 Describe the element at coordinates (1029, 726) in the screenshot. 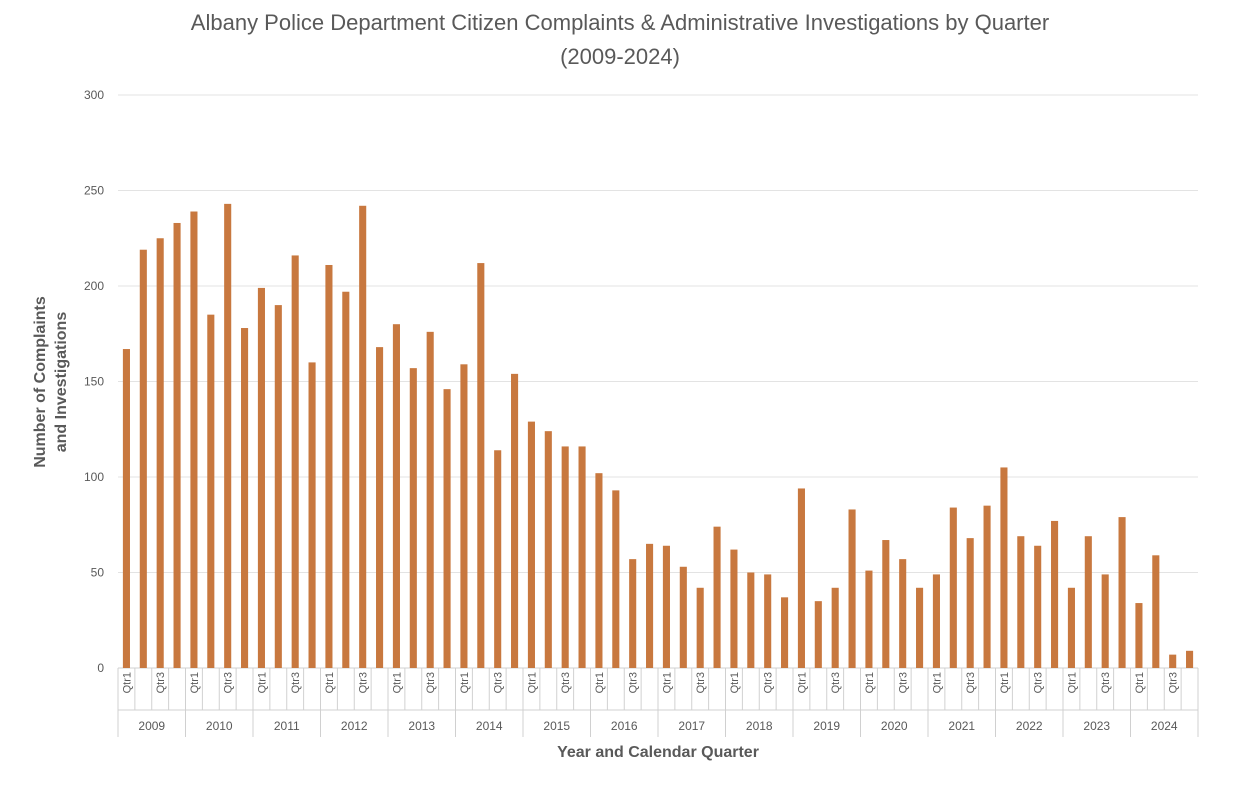

I see `year-tick-label: 2022` at that location.